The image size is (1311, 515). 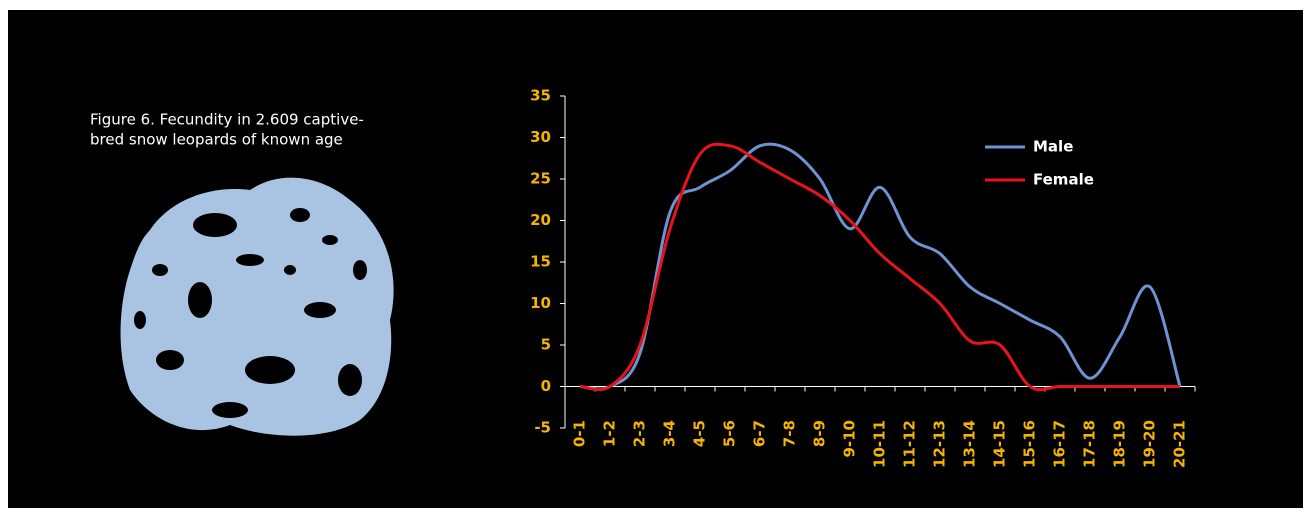 I want to click on x-tick-label: 3-4, so click(x=670, y=433).